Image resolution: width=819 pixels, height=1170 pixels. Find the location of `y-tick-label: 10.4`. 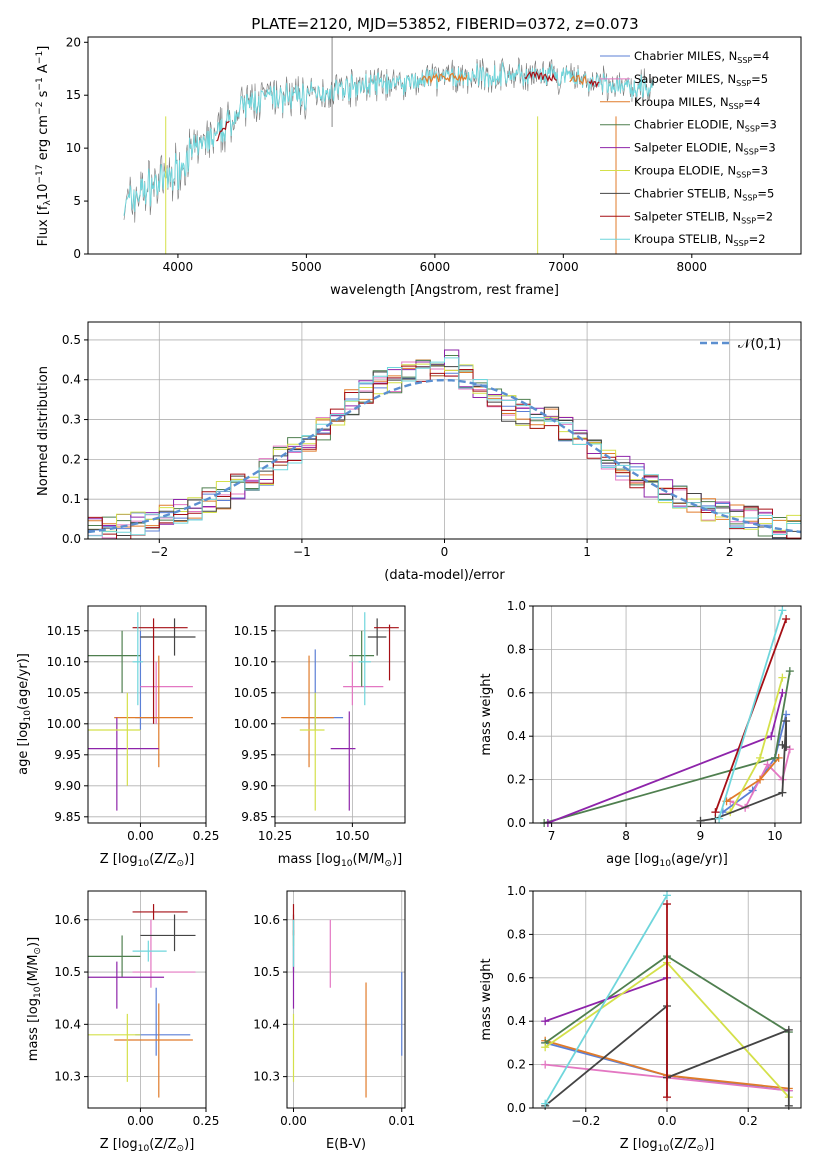

y-tick-label: 10.4 is located at coordinates (266, 1024).